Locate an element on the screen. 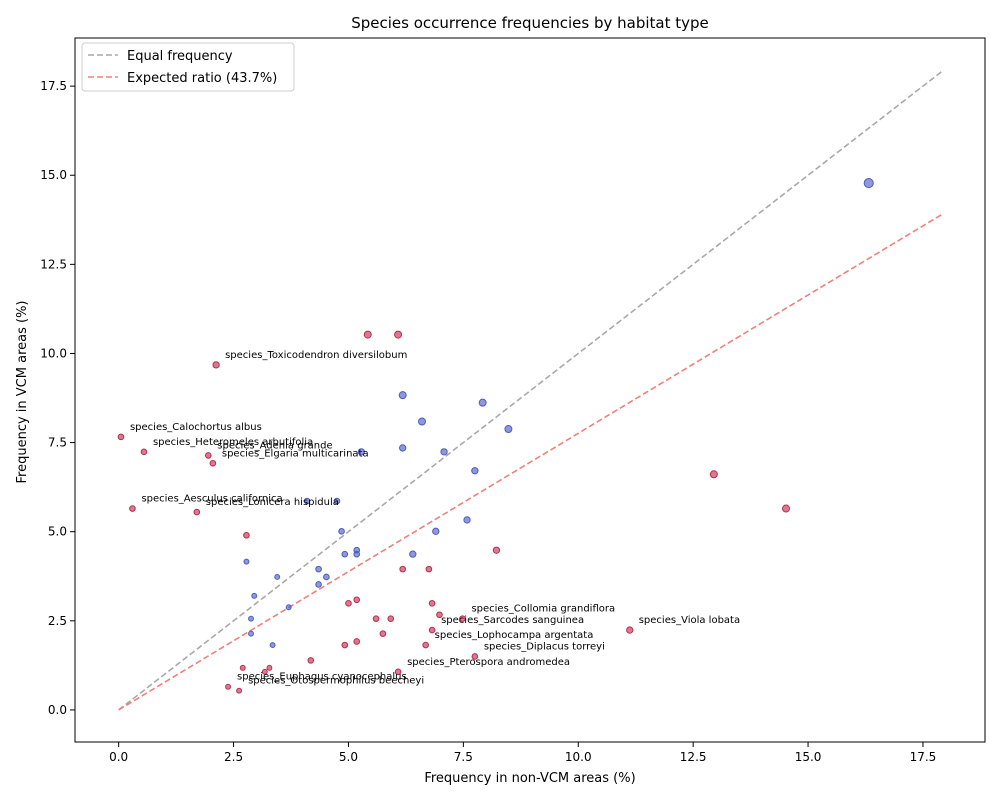 The width and height of the screenshot is (1000, 804). legend-equal-label: Equal frequency is located at coordinates (180, 56).